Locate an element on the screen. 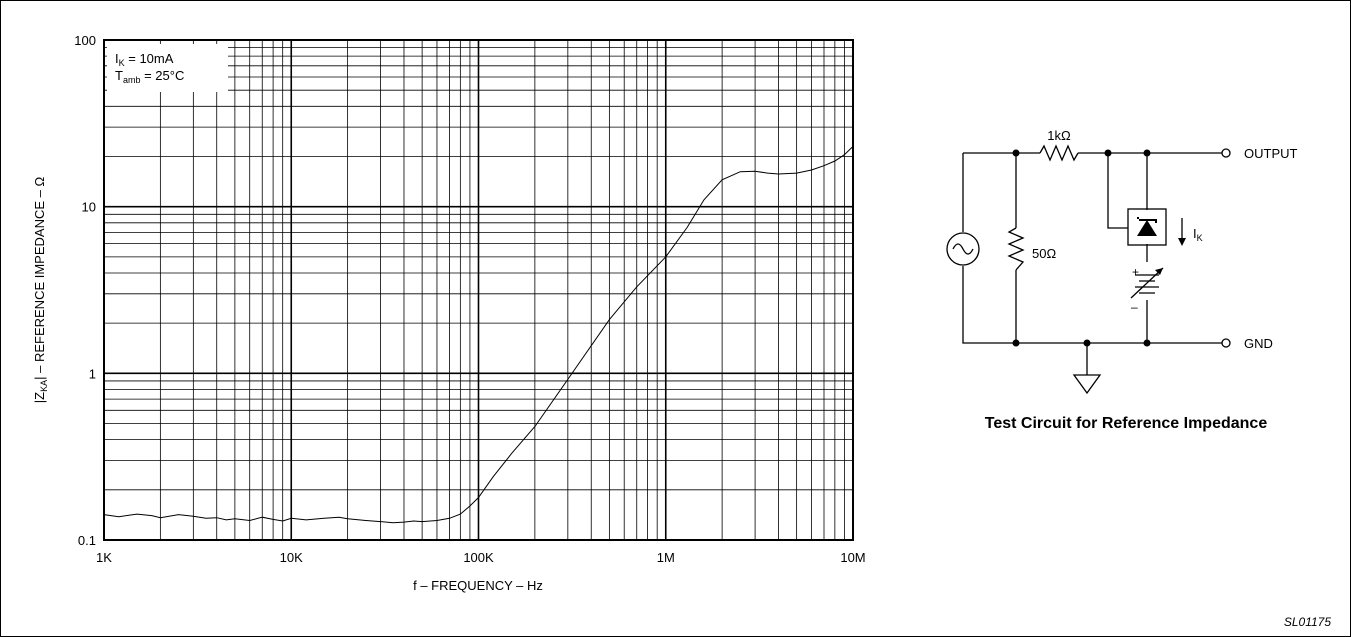 Image resolution: width=1351 pixels, height=637 pixels. current-arrowhead is located at coordinates (1182, 242).